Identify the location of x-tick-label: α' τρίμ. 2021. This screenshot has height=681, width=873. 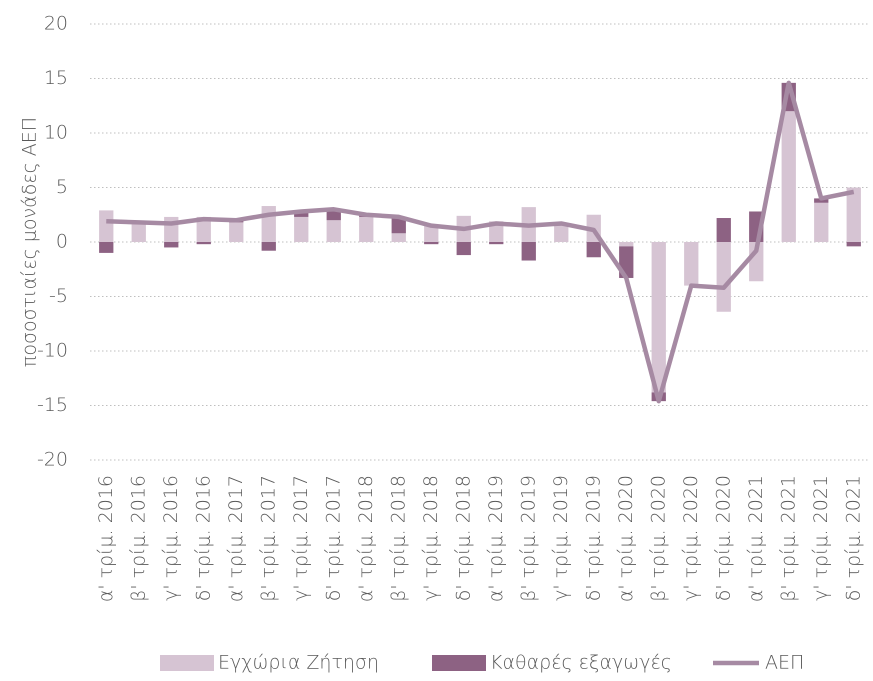
(756, 538).